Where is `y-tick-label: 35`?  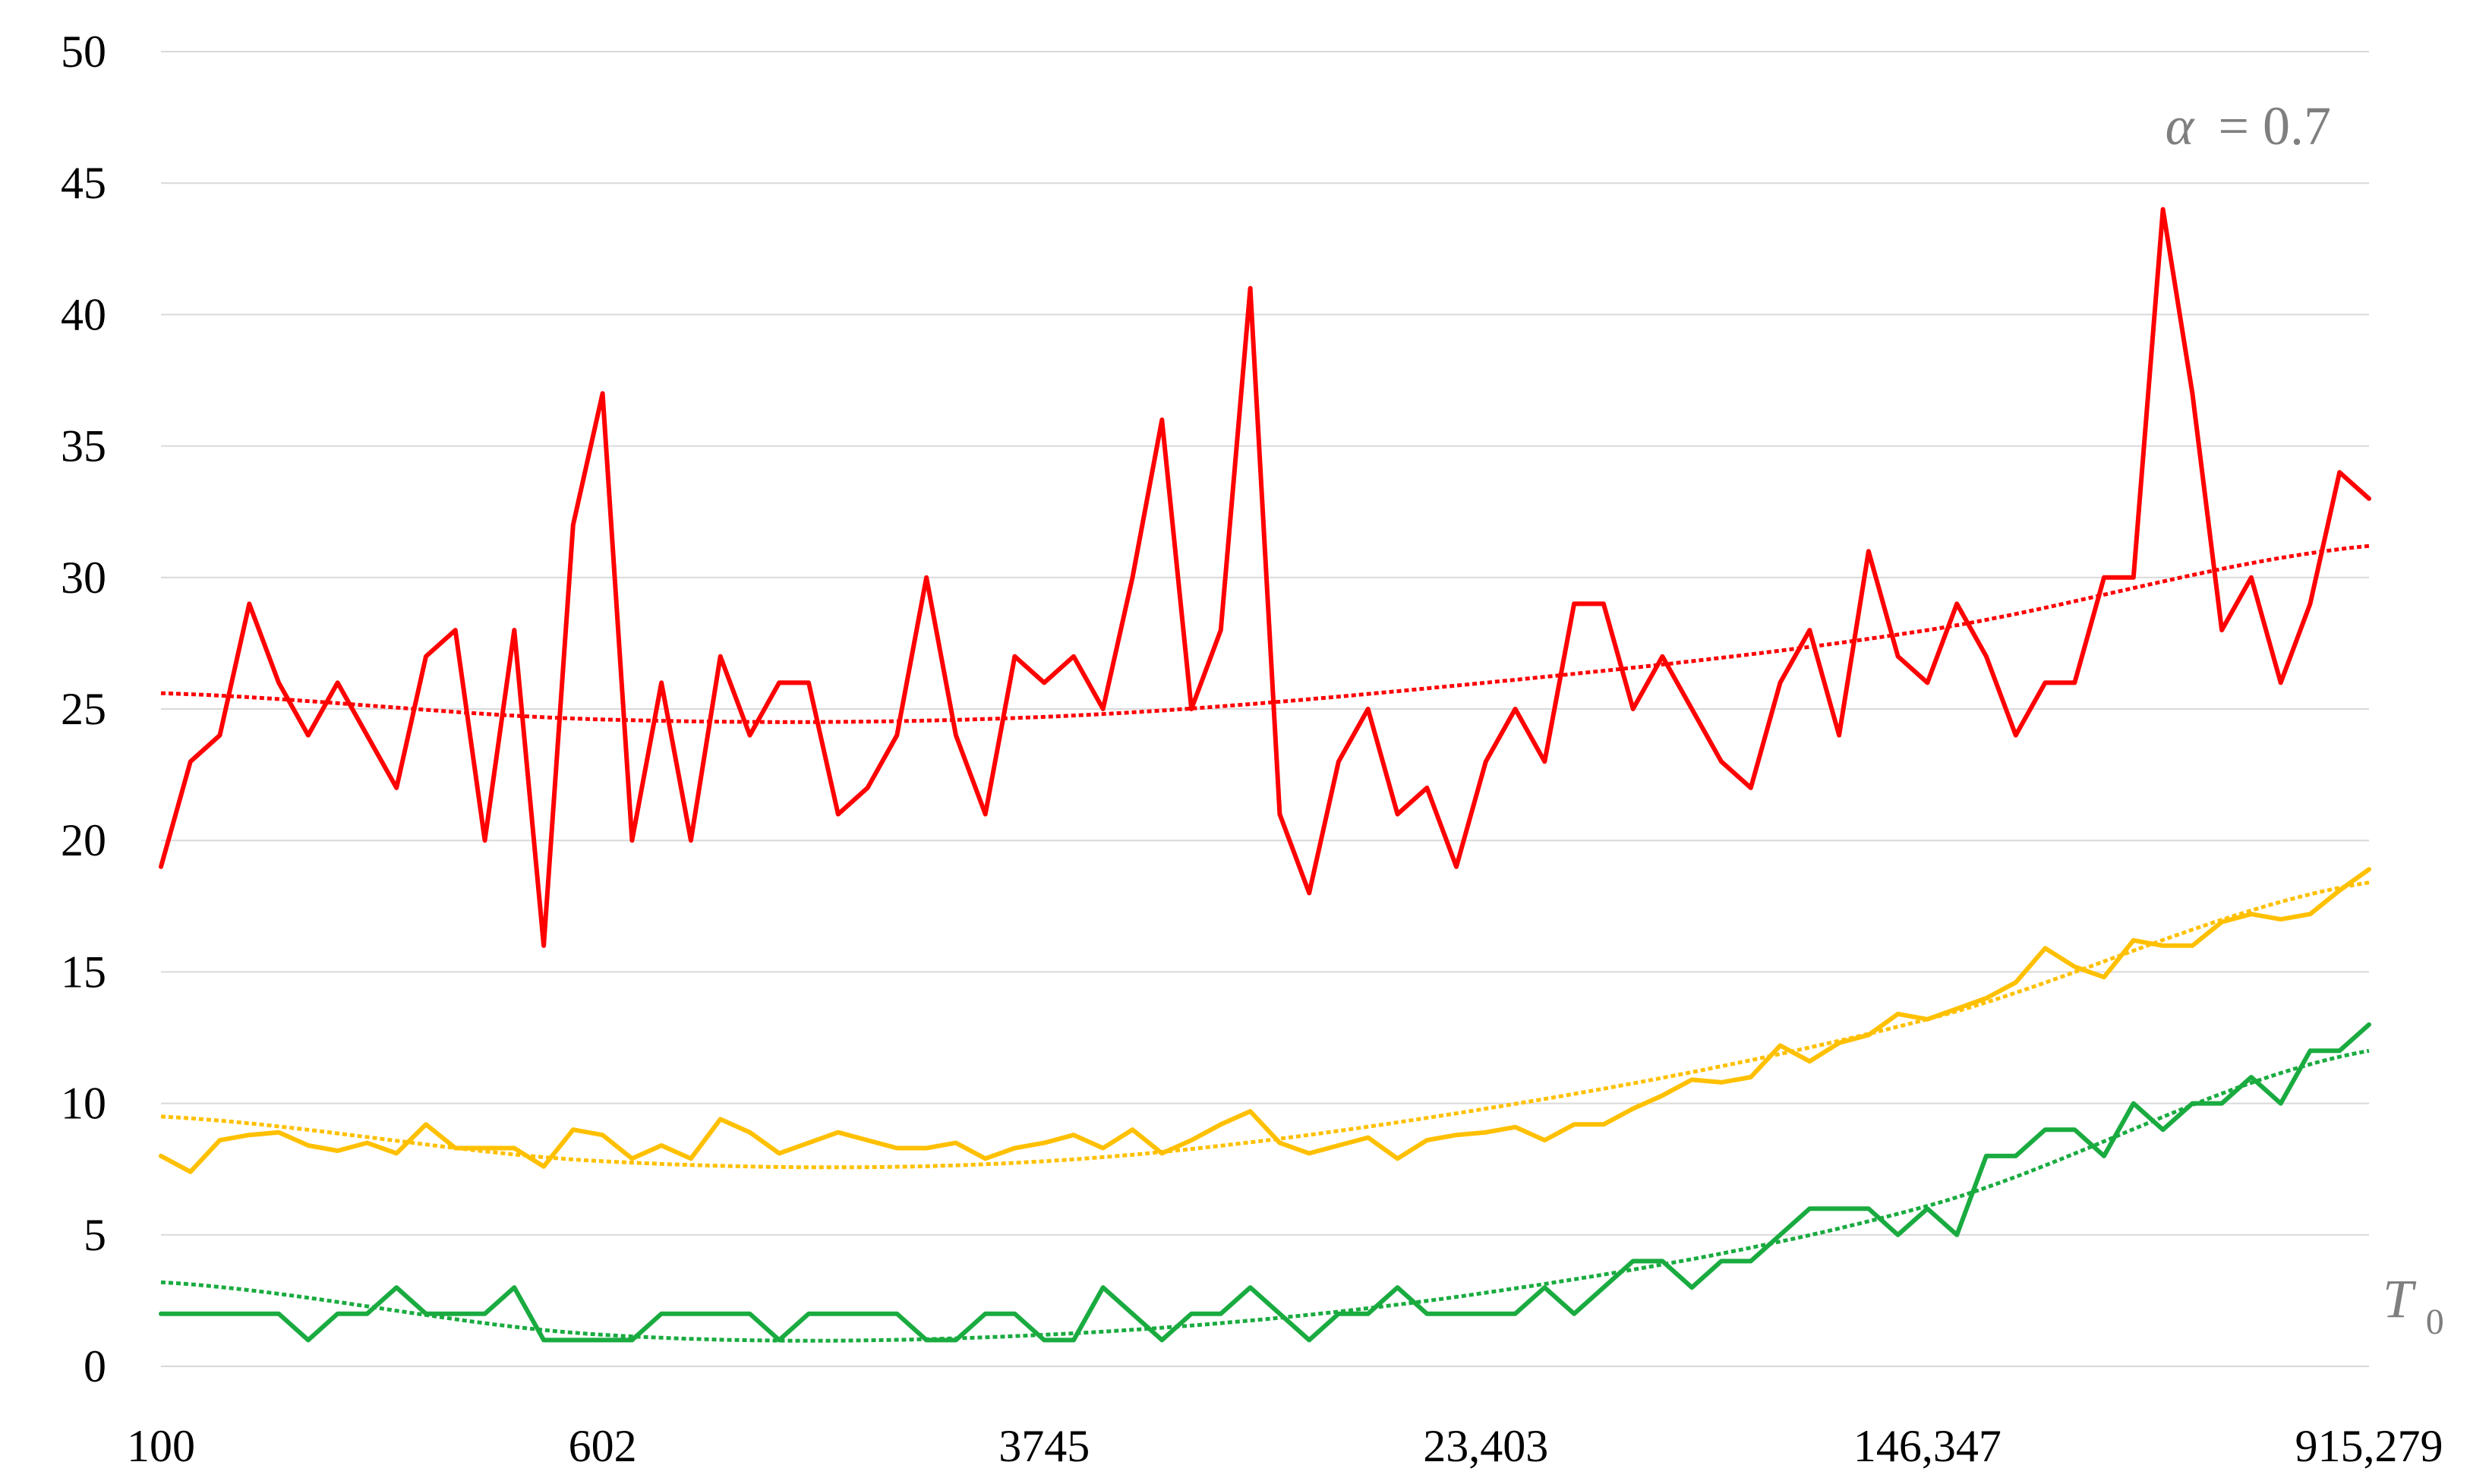 y-tick-label: 35 is located at coordinates (83, 446).